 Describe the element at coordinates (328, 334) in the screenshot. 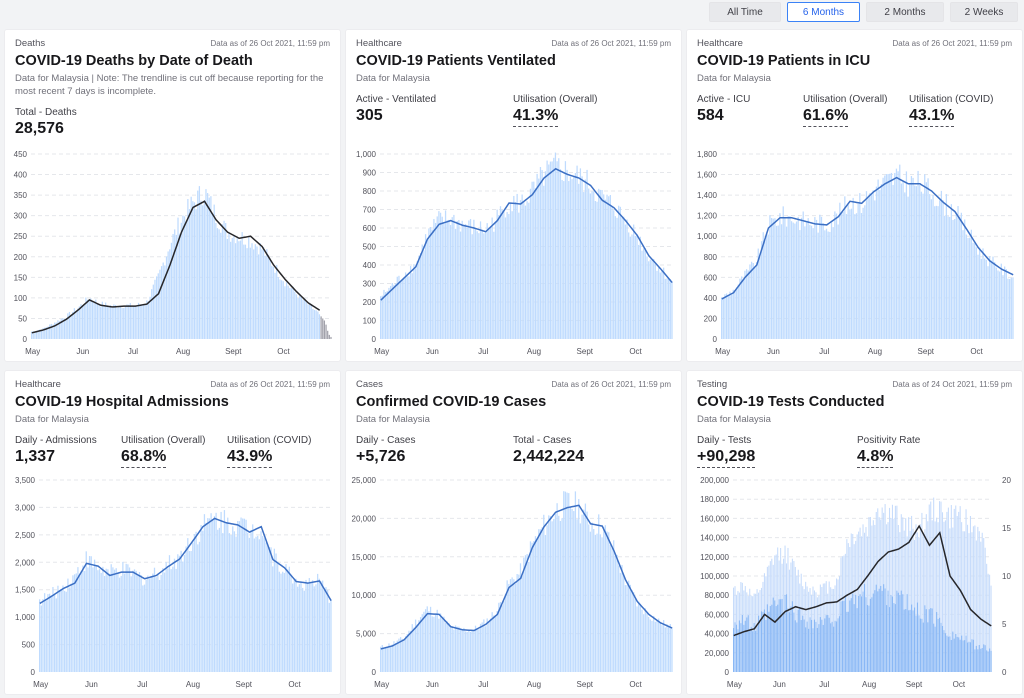

I see `incomplete-bar` at that location.